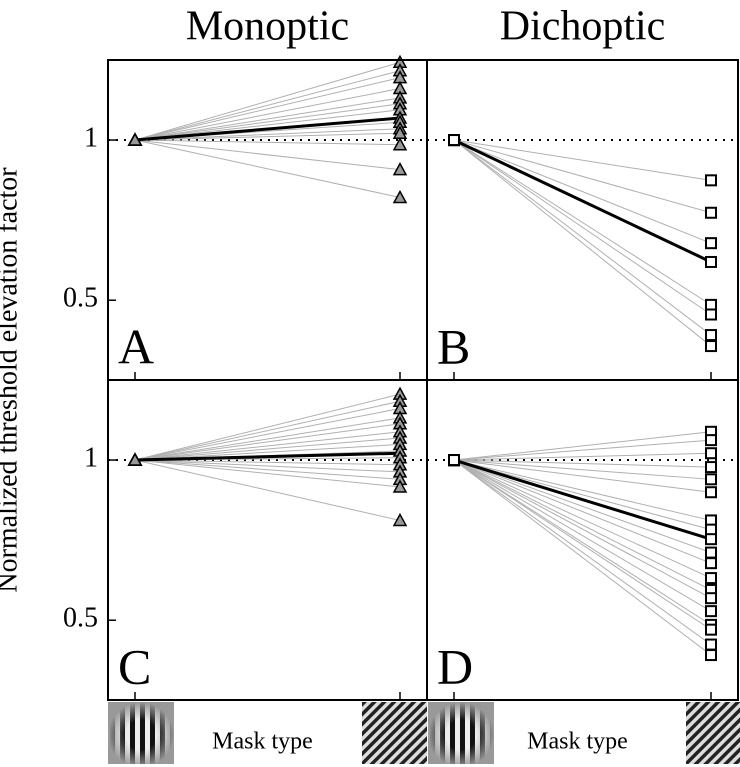  Describe the element at coordinates (11, 380) in the screenshot. I see `y-axis-label: Normalized threshold elevation factor` at that location.